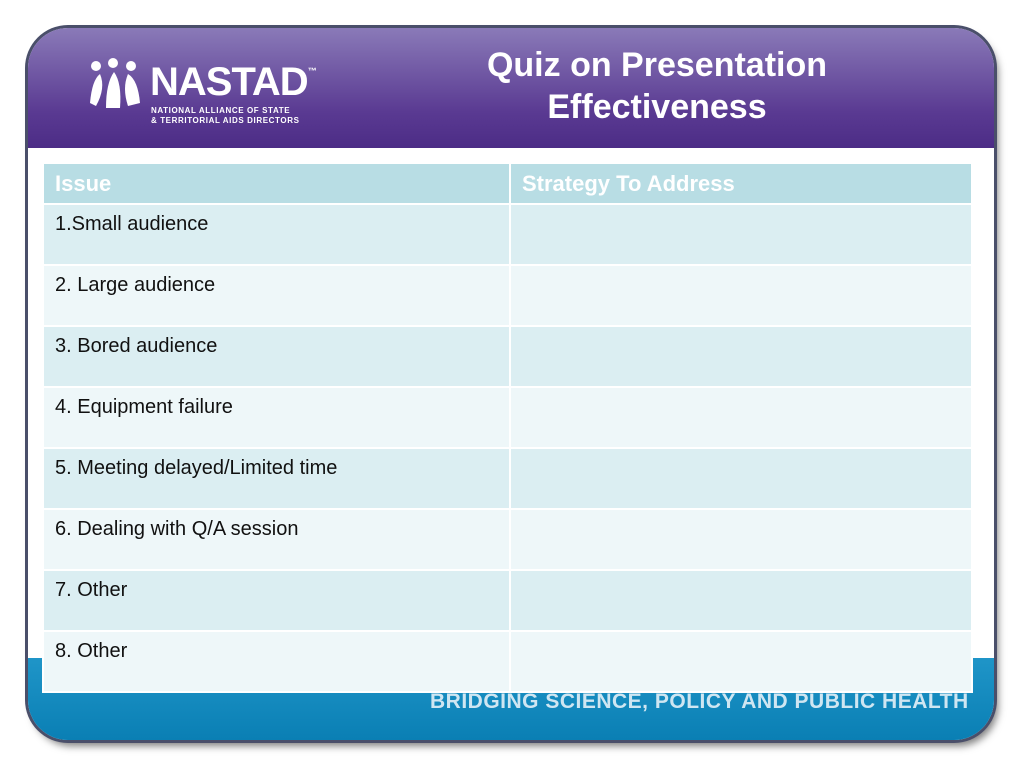 This screenshot has width=1024, height=768. Describe the element at coordinates (276, 478) in the screenshot. I see `issue-cell: 5. Meeting delayed/Limited time` at that location.